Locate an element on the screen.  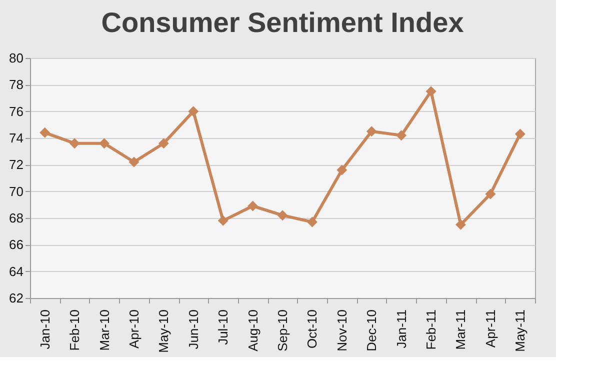
x-tick-label: Sep-10 is located at coordinates (282, 331).